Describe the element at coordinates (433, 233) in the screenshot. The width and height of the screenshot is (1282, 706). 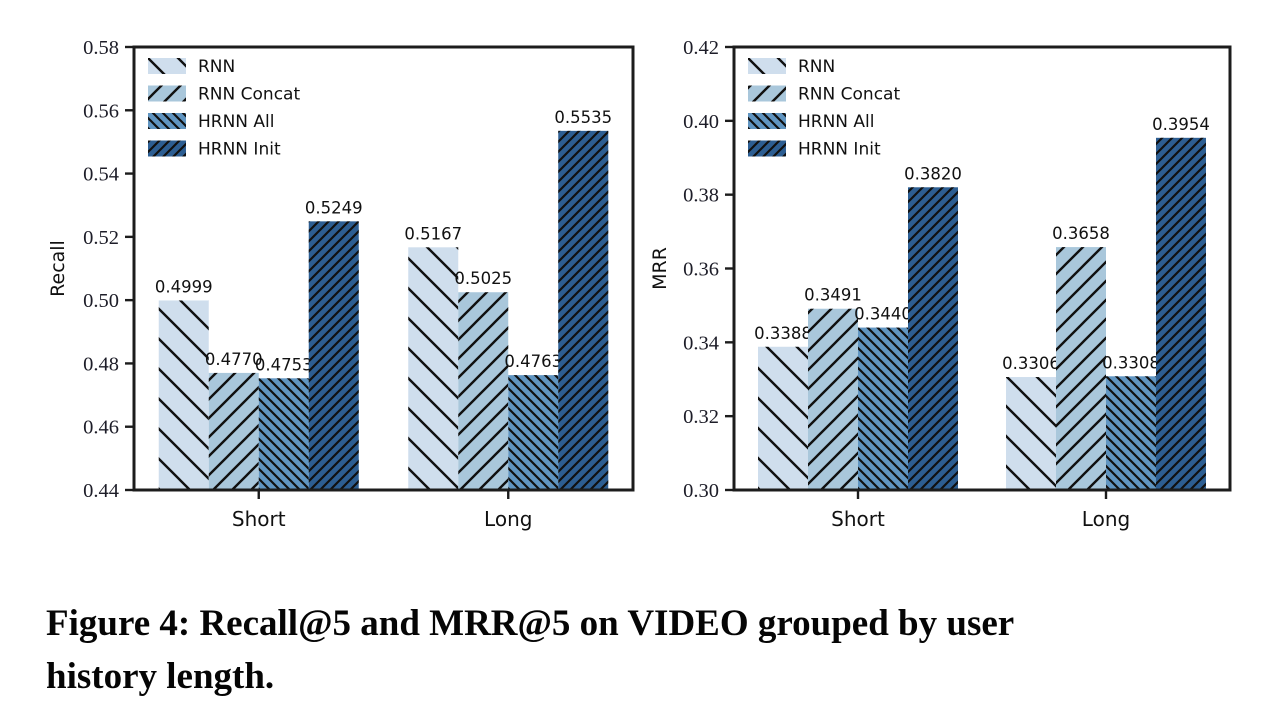
I see `bar-value-label: 0.5167` at that location.